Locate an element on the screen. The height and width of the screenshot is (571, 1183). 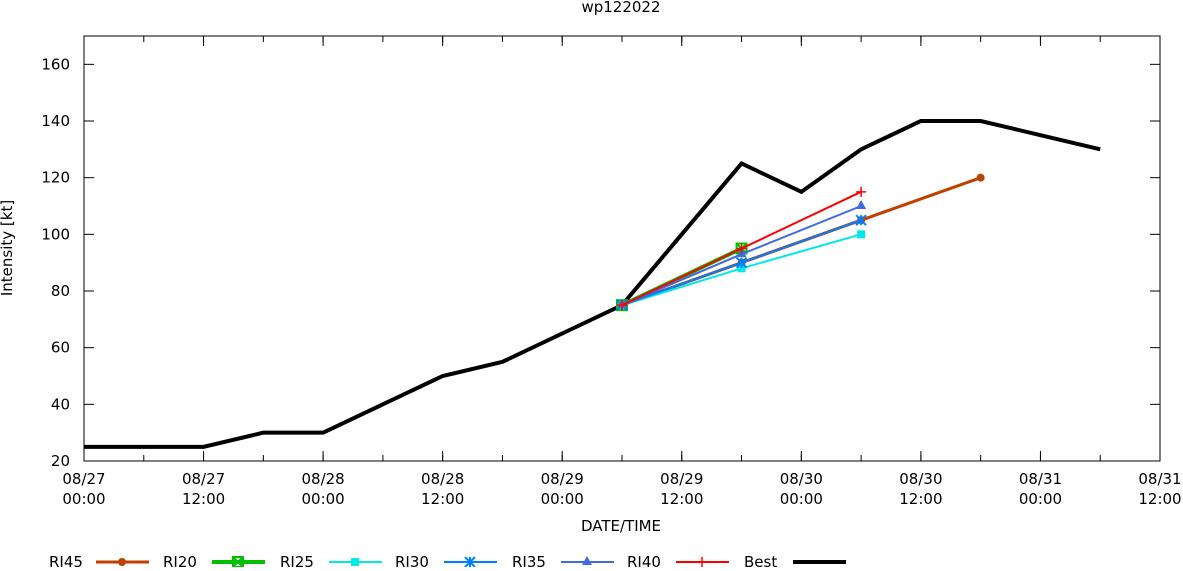
legend-item-ri30: RI30 is located at coordinates (446, 562).